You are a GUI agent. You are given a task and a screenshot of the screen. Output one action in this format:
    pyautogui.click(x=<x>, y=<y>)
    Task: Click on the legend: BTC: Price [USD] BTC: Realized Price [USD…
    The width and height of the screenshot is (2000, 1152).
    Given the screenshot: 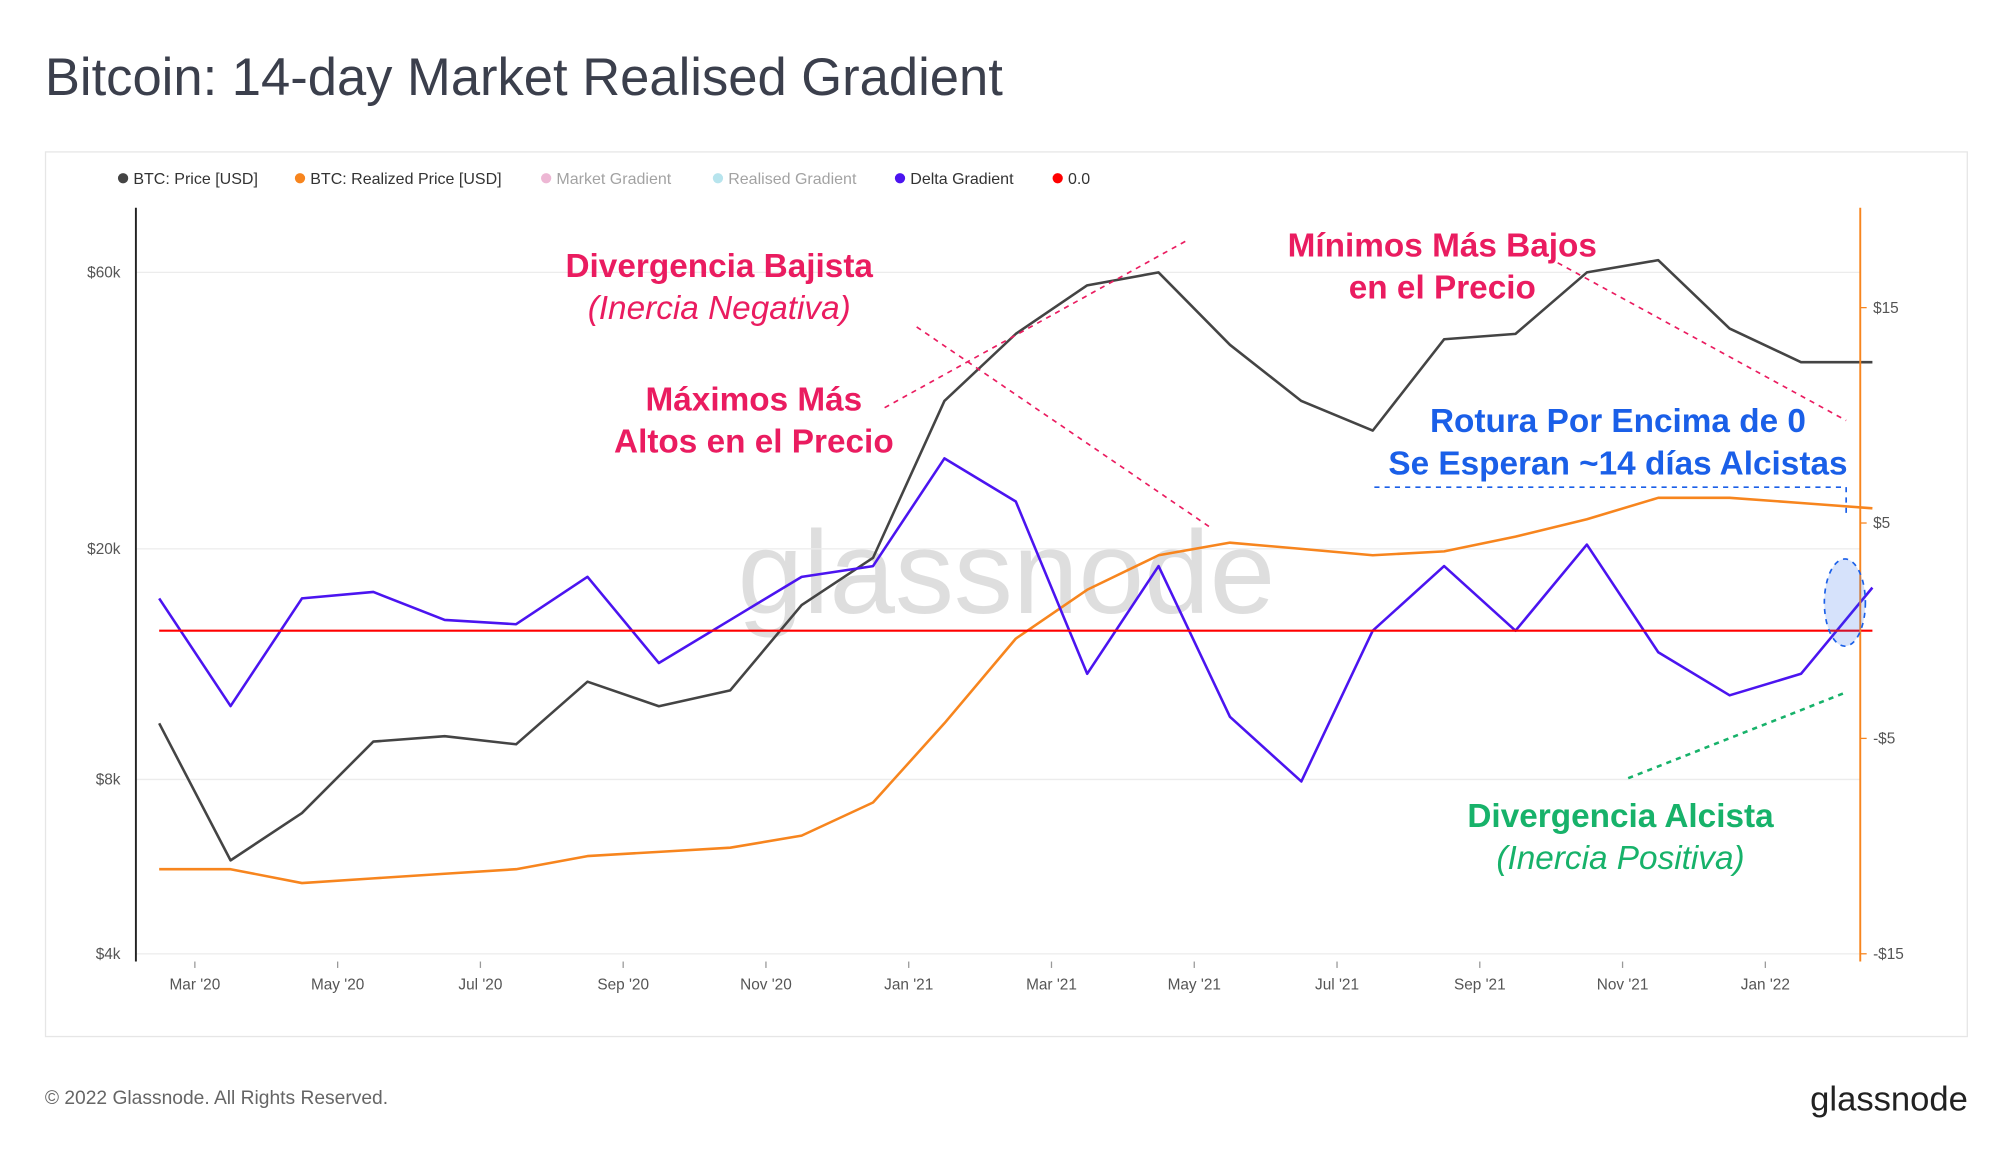 What is the action you would take?
    pyautogui.click(x=603, y=179)
    